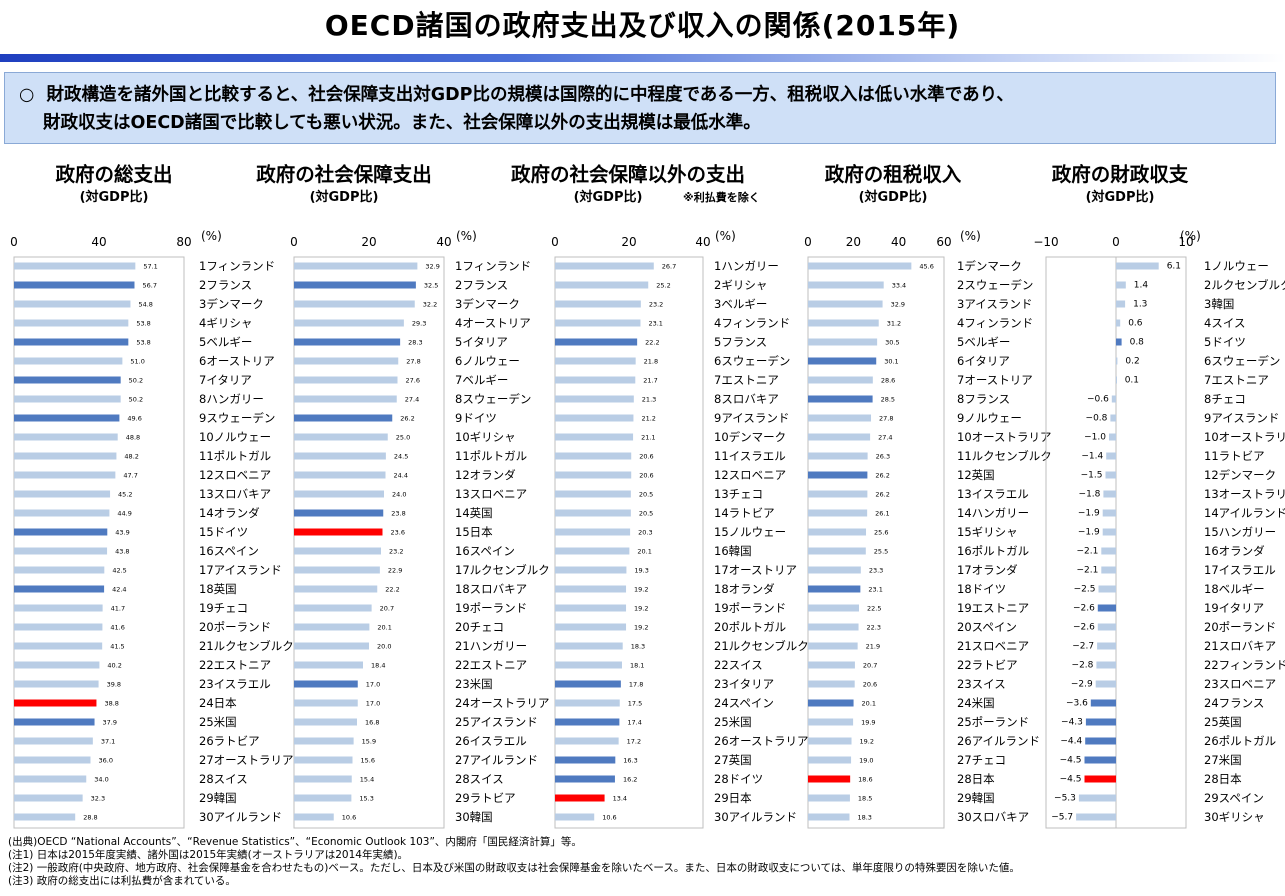  What do you see at coordinates (1225, 342) in the screenshot?
I see `category-label: 5ドイツ` at bounding box center [1225, 342].